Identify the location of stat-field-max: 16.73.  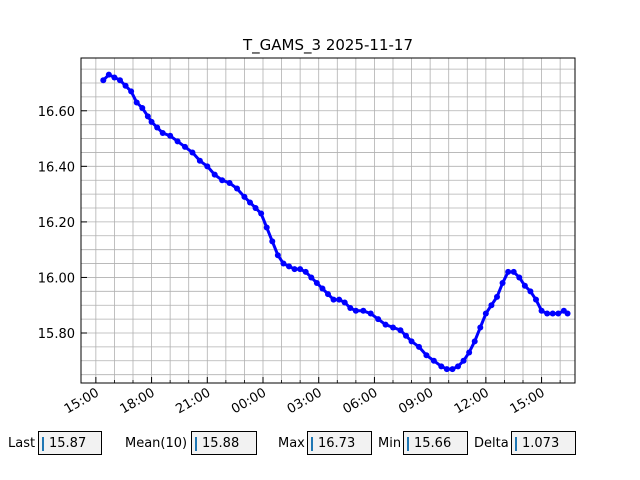
(339, 443).